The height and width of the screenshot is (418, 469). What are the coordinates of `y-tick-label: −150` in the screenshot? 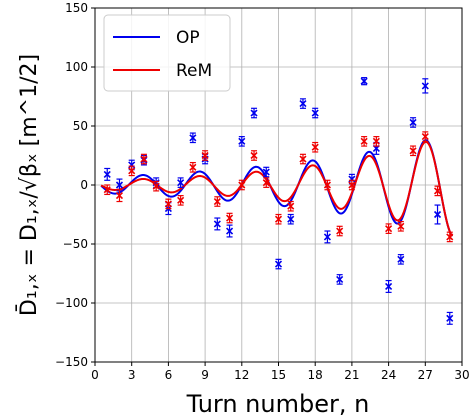 It's located at (71, 362).